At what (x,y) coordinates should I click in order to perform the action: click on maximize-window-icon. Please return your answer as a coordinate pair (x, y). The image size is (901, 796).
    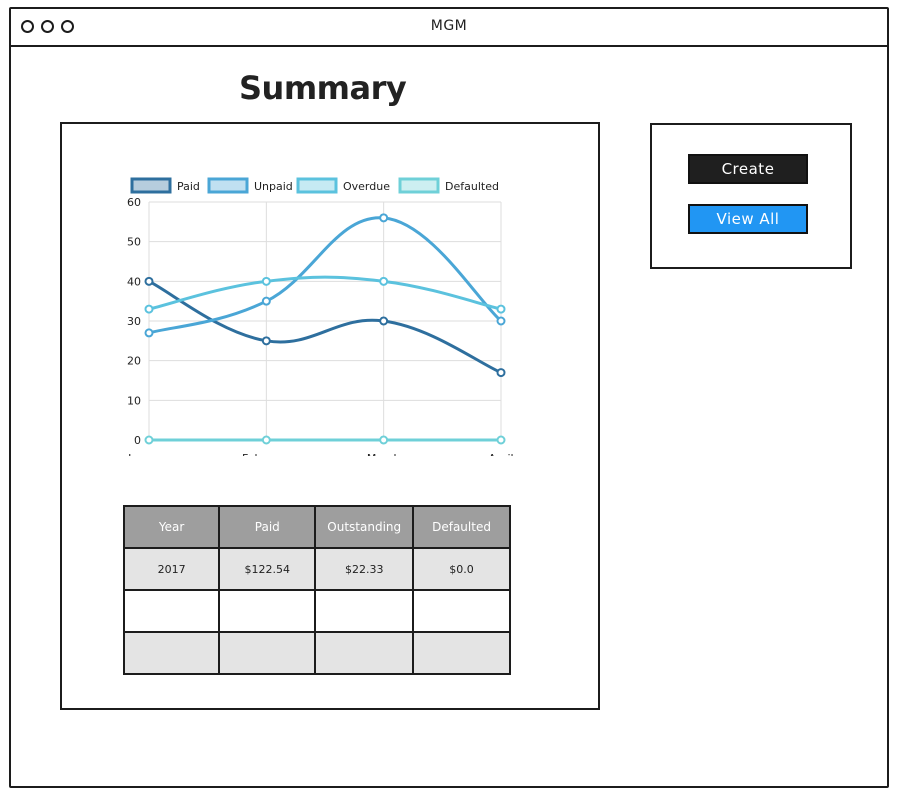
    Looking at the image, I should click on (67, 26).